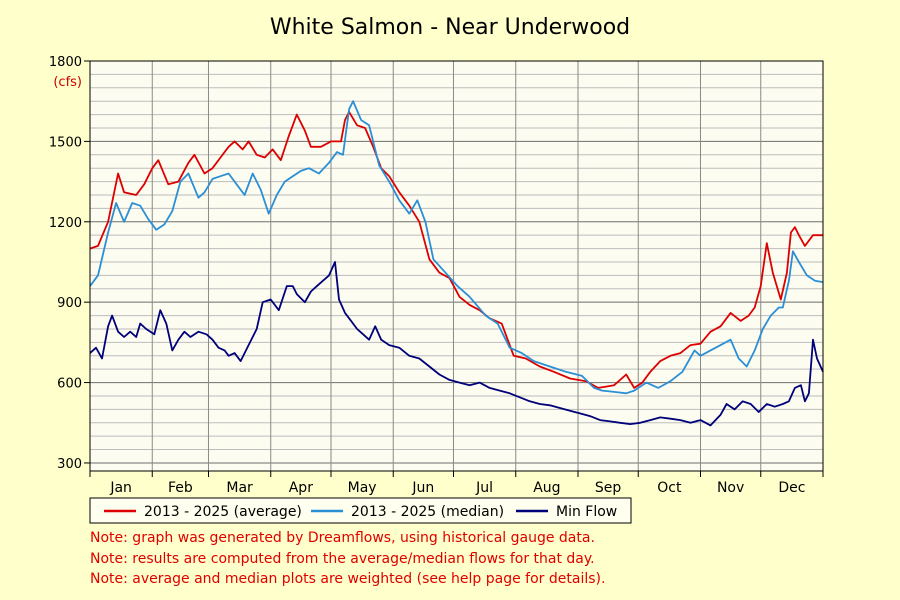 Image resolution: width=900 pixels, height=600 pixels. I want to click on x-tick-label: Sep, so click(608, 488).